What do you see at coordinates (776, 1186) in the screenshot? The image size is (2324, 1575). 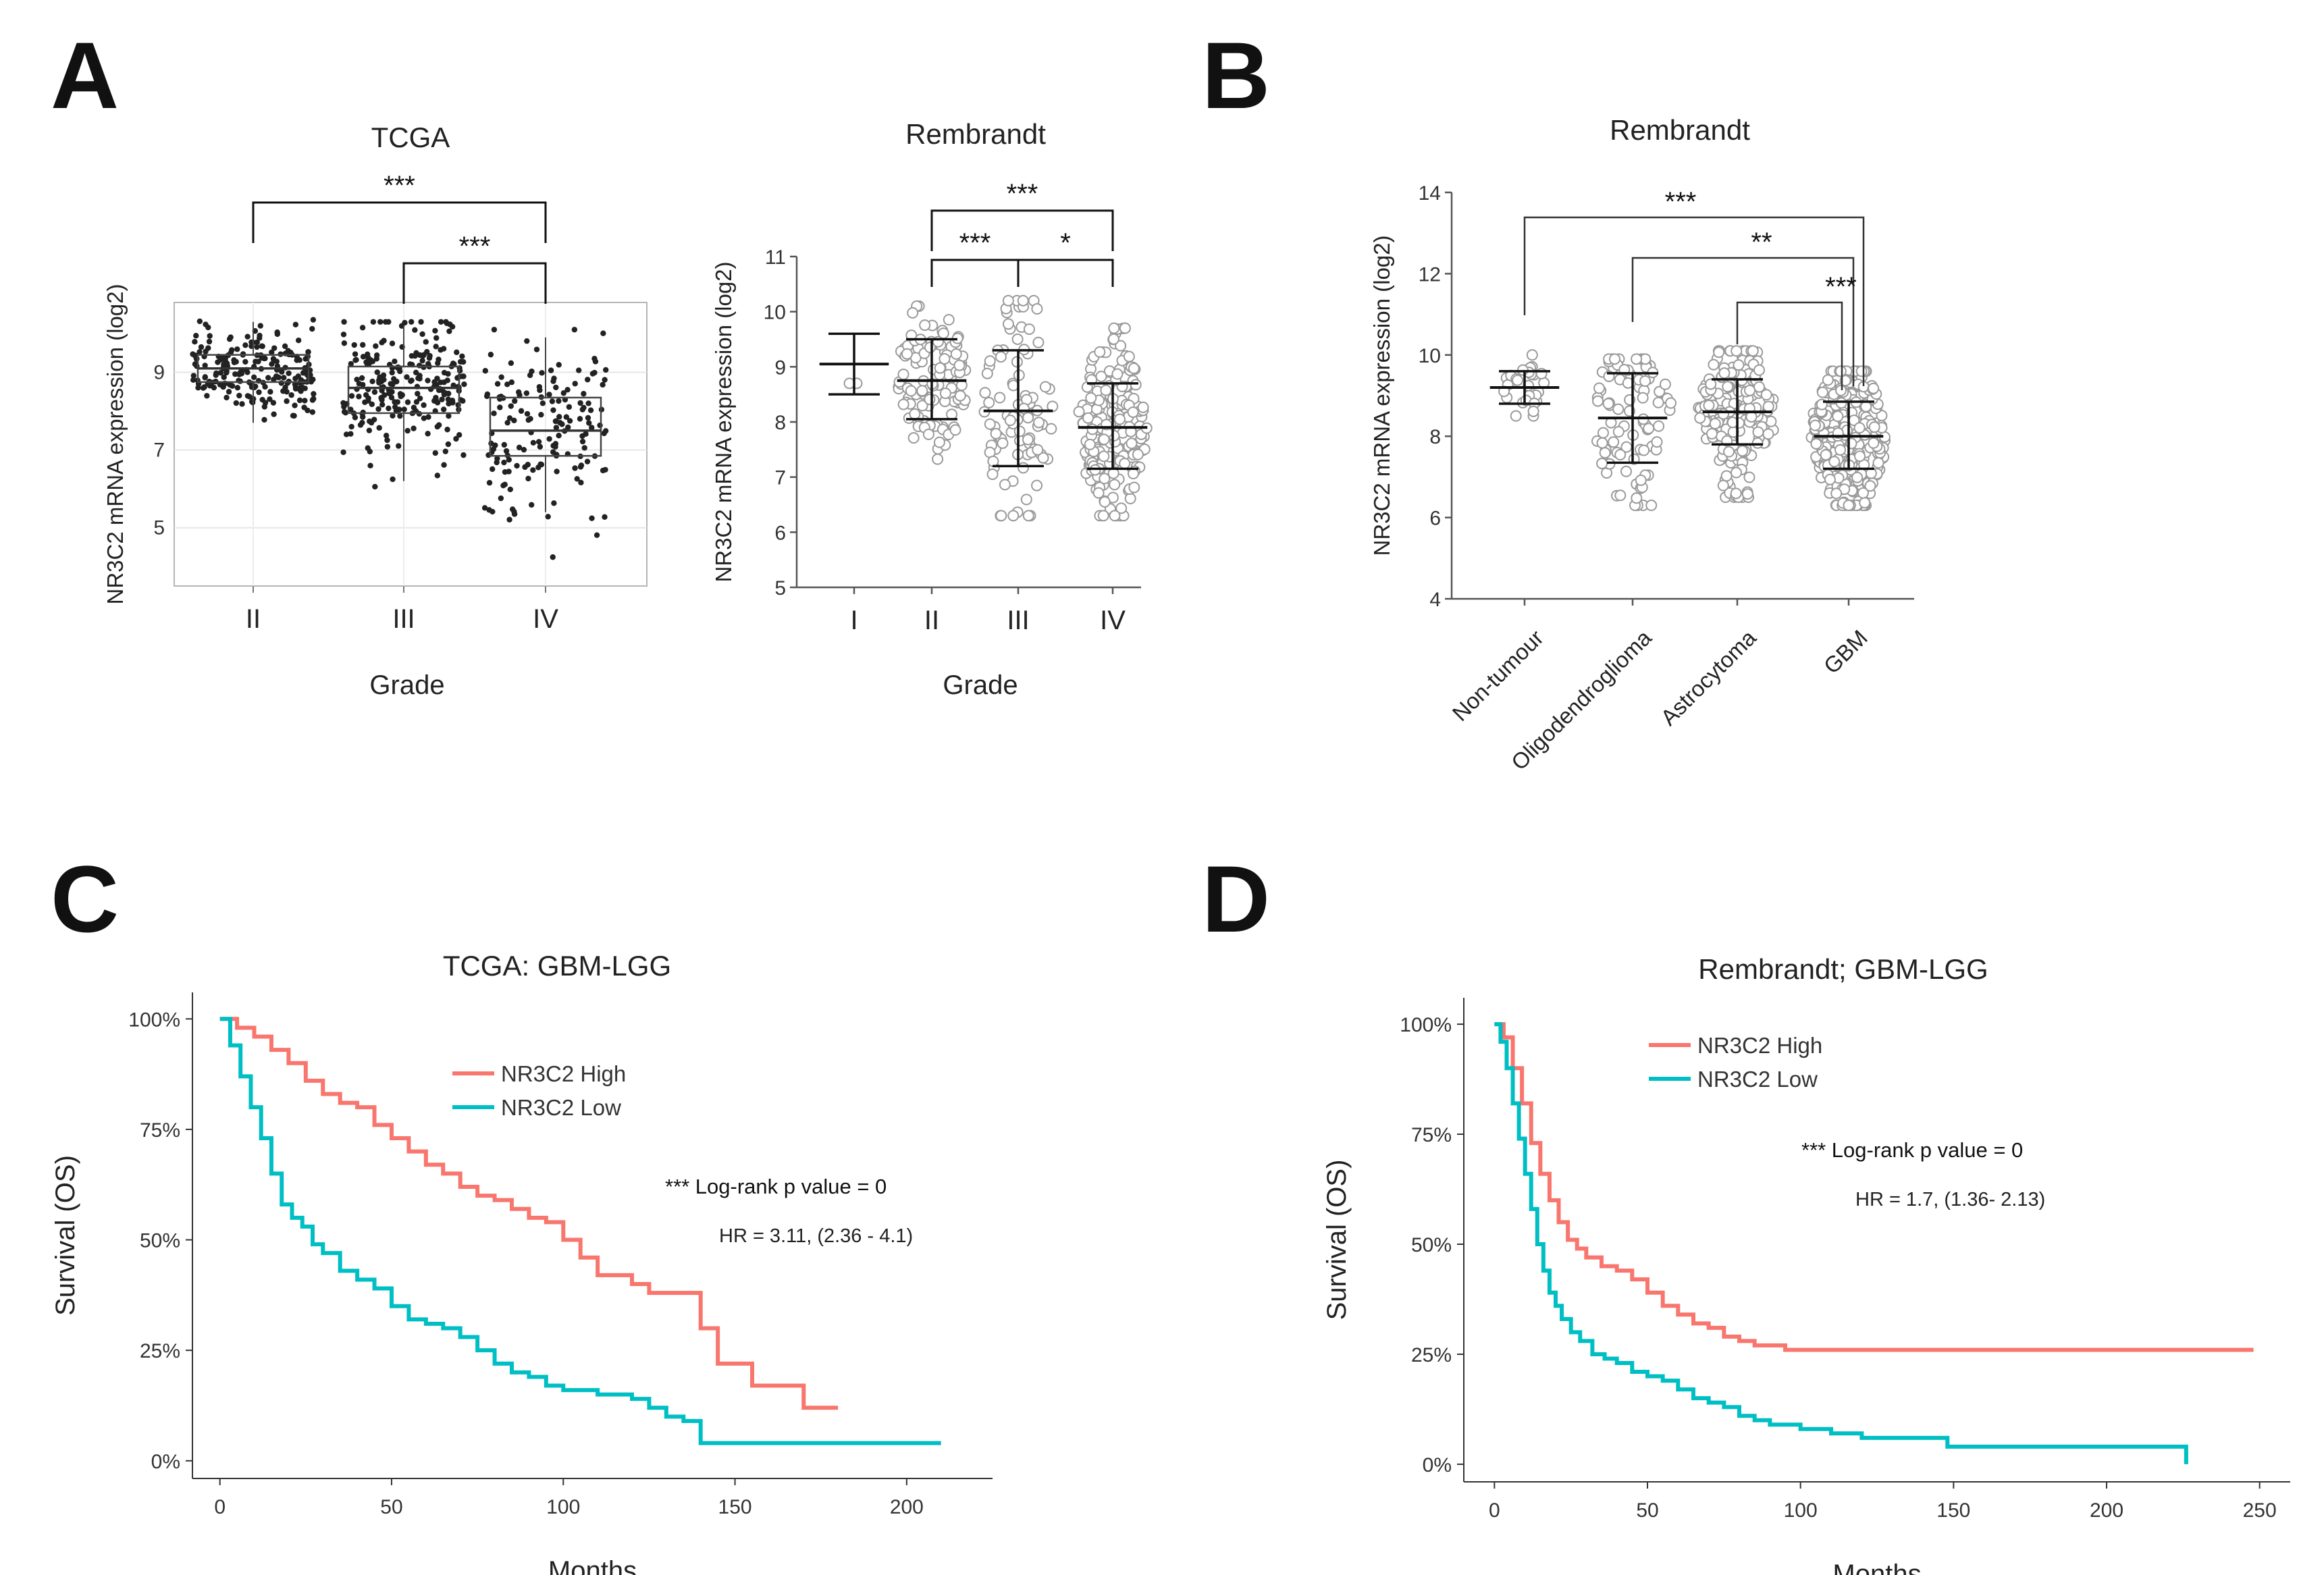 I see `logrank-annotation: *** Log-rank p value = 0` at bounding box center [776, 1186].